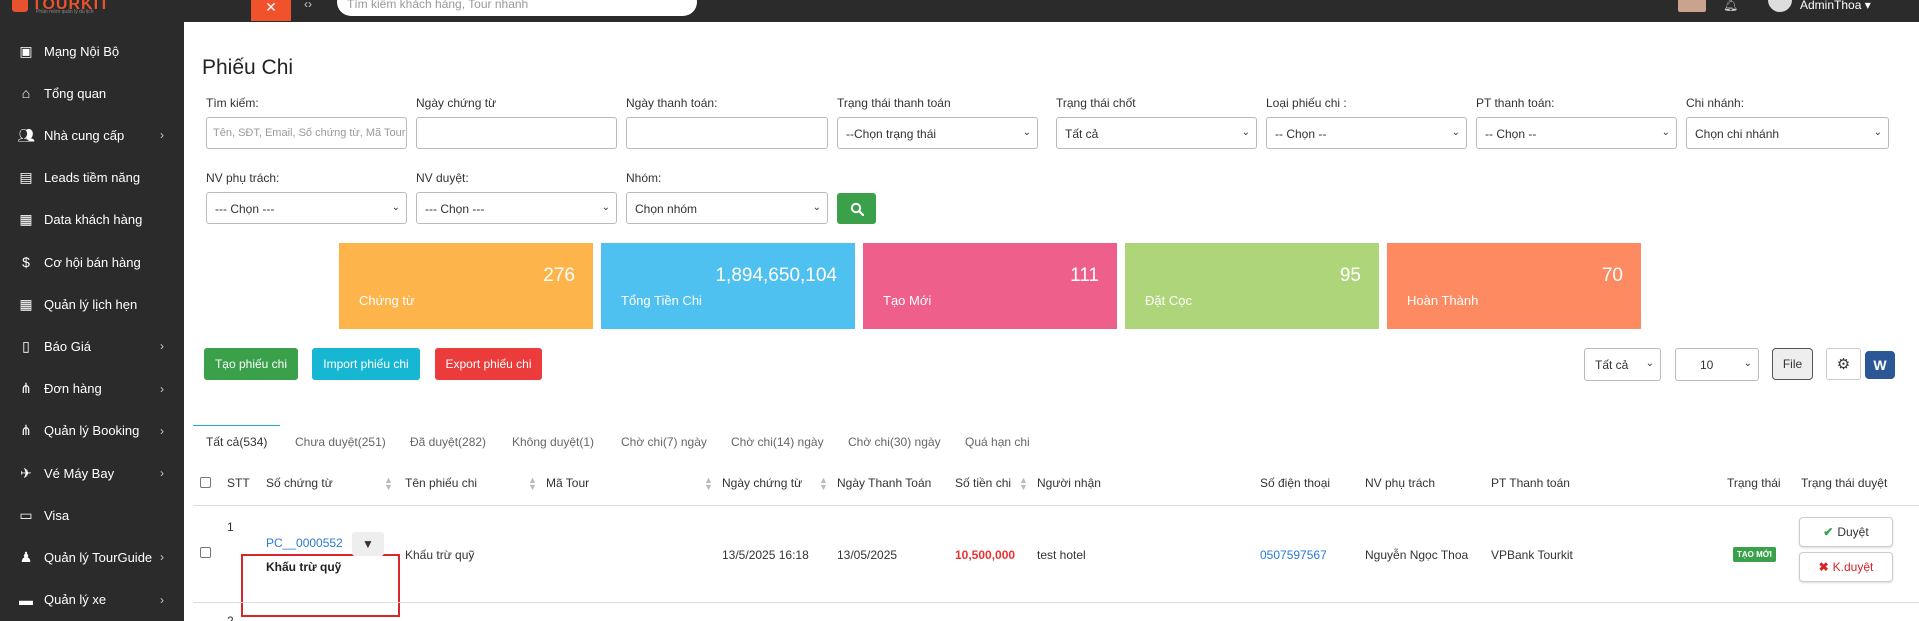 The height and width of the screenshot is (621, 1919). Describe the element at coordinates (777, 442) in the screenshot. I see `status-tab: Chờ chi(14) ngày` at that location.